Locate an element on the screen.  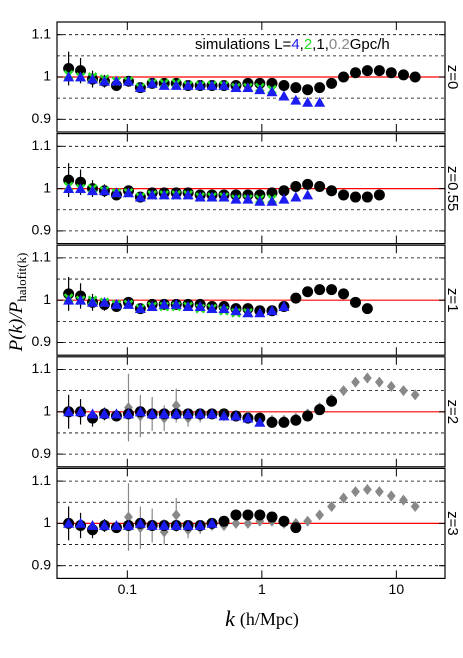
x-label-unit: (h/Mpc) is located at coordinates (269, 619).